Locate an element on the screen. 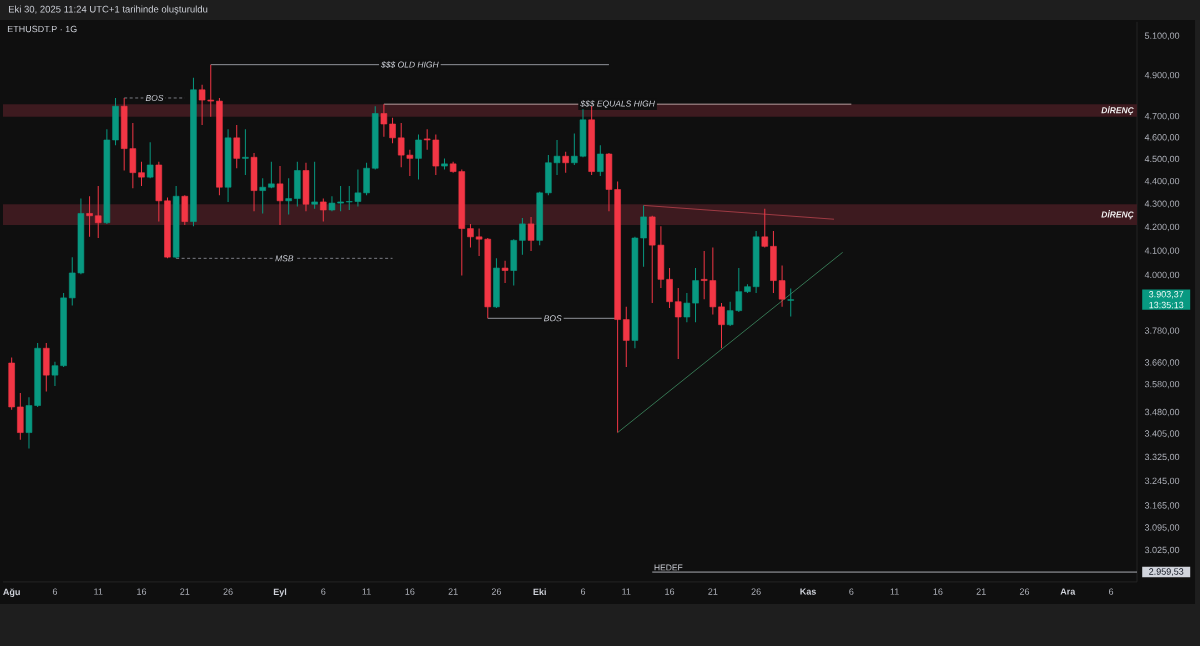 Image resolution: width=1200 pixels, height=646 pixels. y-tick-label: 3.480,00 is located at coordinates (1162, 412).